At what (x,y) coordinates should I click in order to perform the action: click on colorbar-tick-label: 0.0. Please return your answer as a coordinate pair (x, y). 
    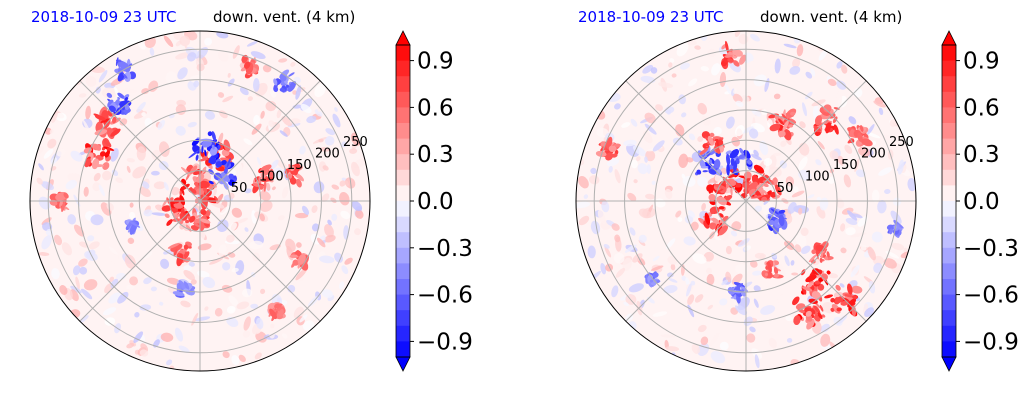
    Looking at the image, I should click on (981, 202).